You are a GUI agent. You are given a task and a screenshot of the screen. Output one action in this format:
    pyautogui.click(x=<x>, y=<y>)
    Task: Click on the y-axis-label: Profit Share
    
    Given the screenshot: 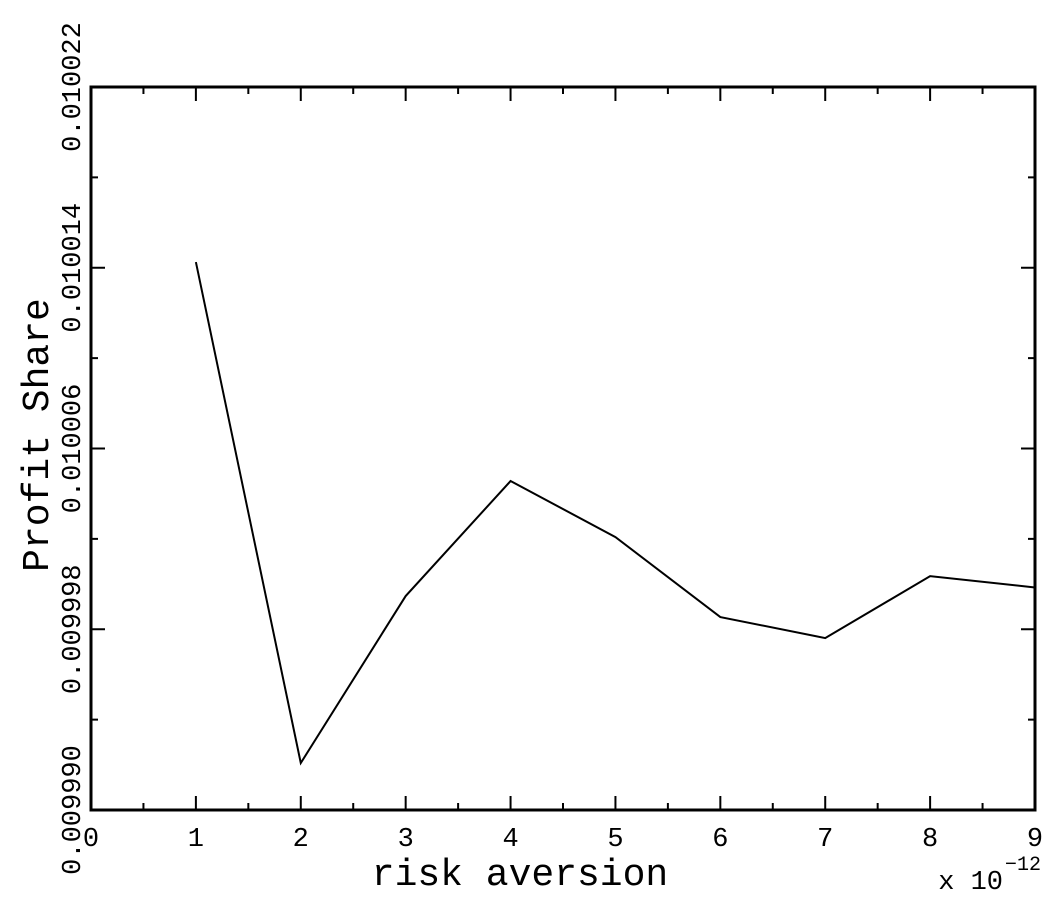 What is the action you would take?
    pyautogui.click(x=38, y=435)
    